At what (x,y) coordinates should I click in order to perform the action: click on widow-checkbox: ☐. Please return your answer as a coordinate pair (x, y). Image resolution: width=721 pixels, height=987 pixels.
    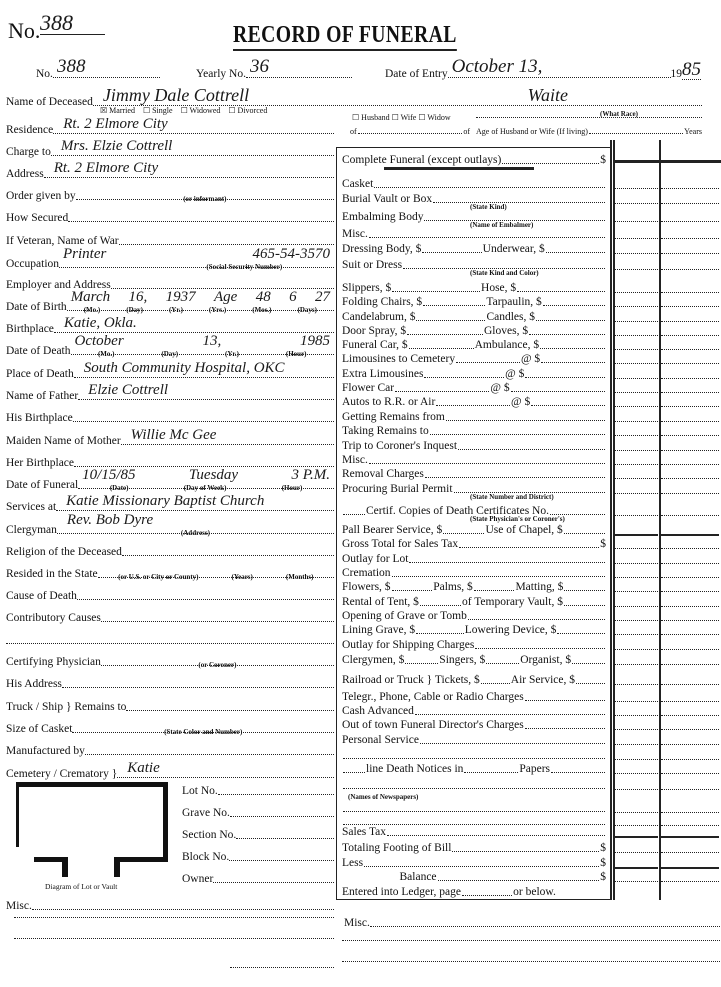
    Looking at the image, I should click on (423, 117).